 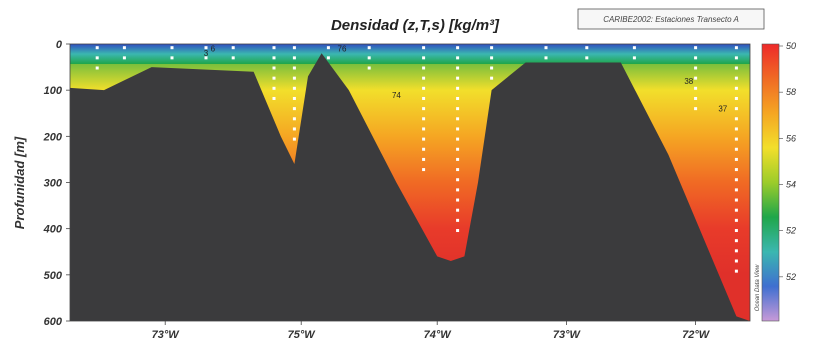 I want to click on x-tick-label: 73°W, so click(x=166, y=335).